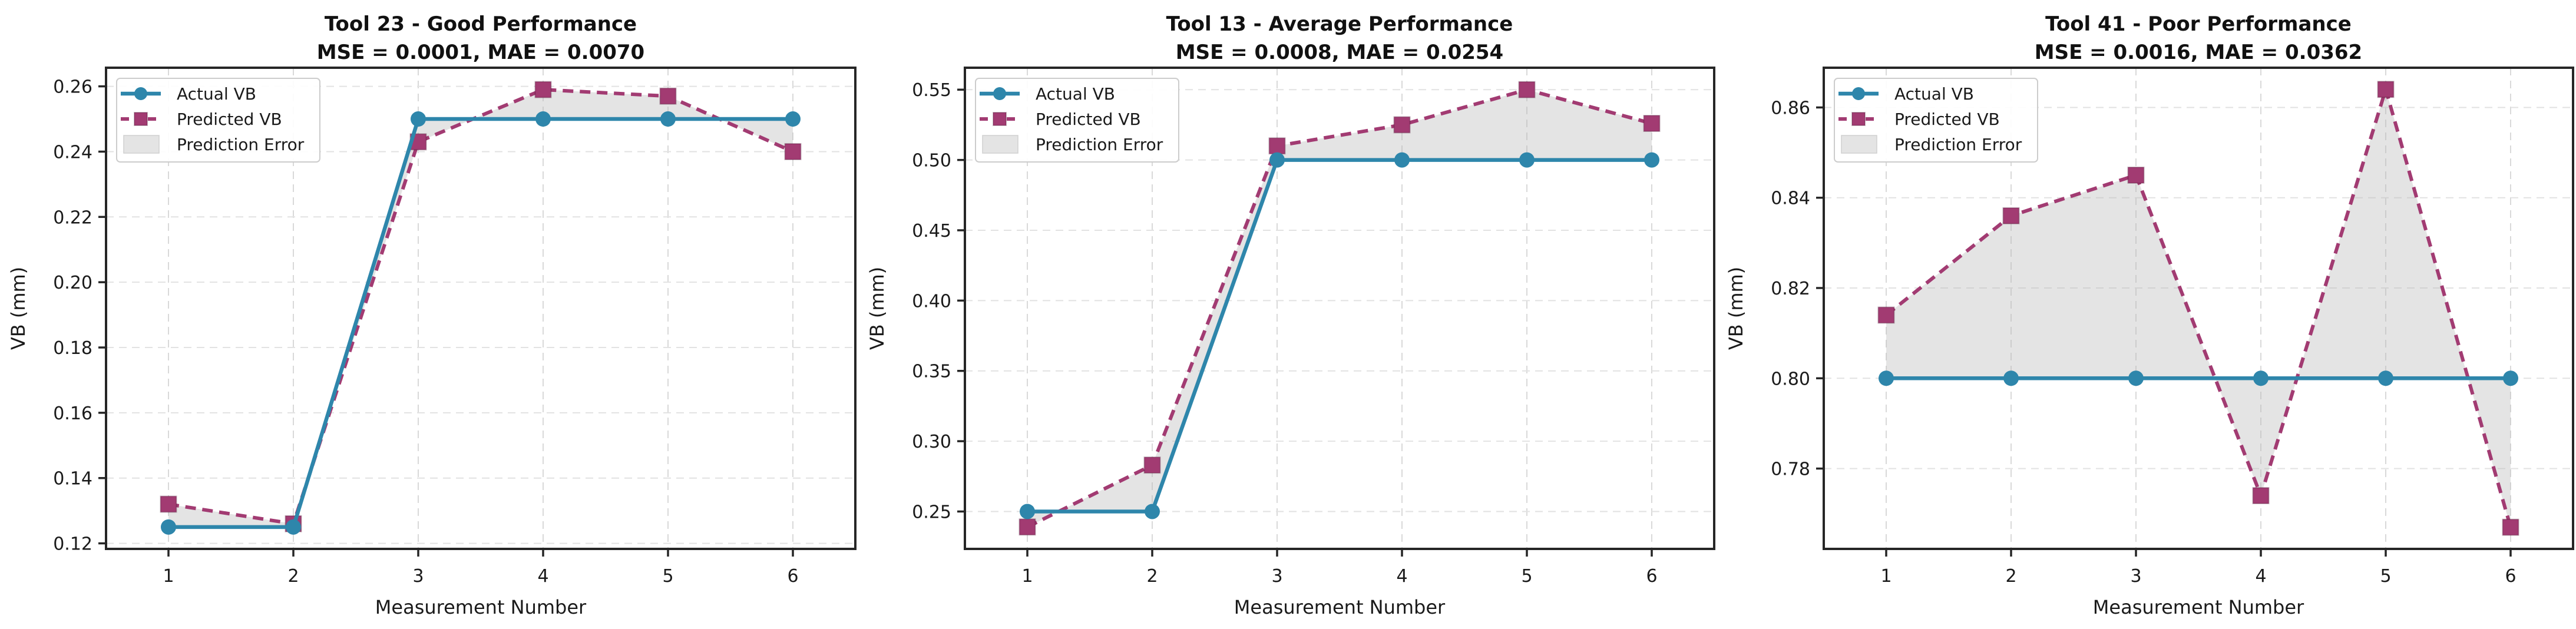 This screenshot has height=629, width=2576. Describe the element at coordinates (931, 91) in the screenshot. I see `y-tick-label: 0.55` at that location.